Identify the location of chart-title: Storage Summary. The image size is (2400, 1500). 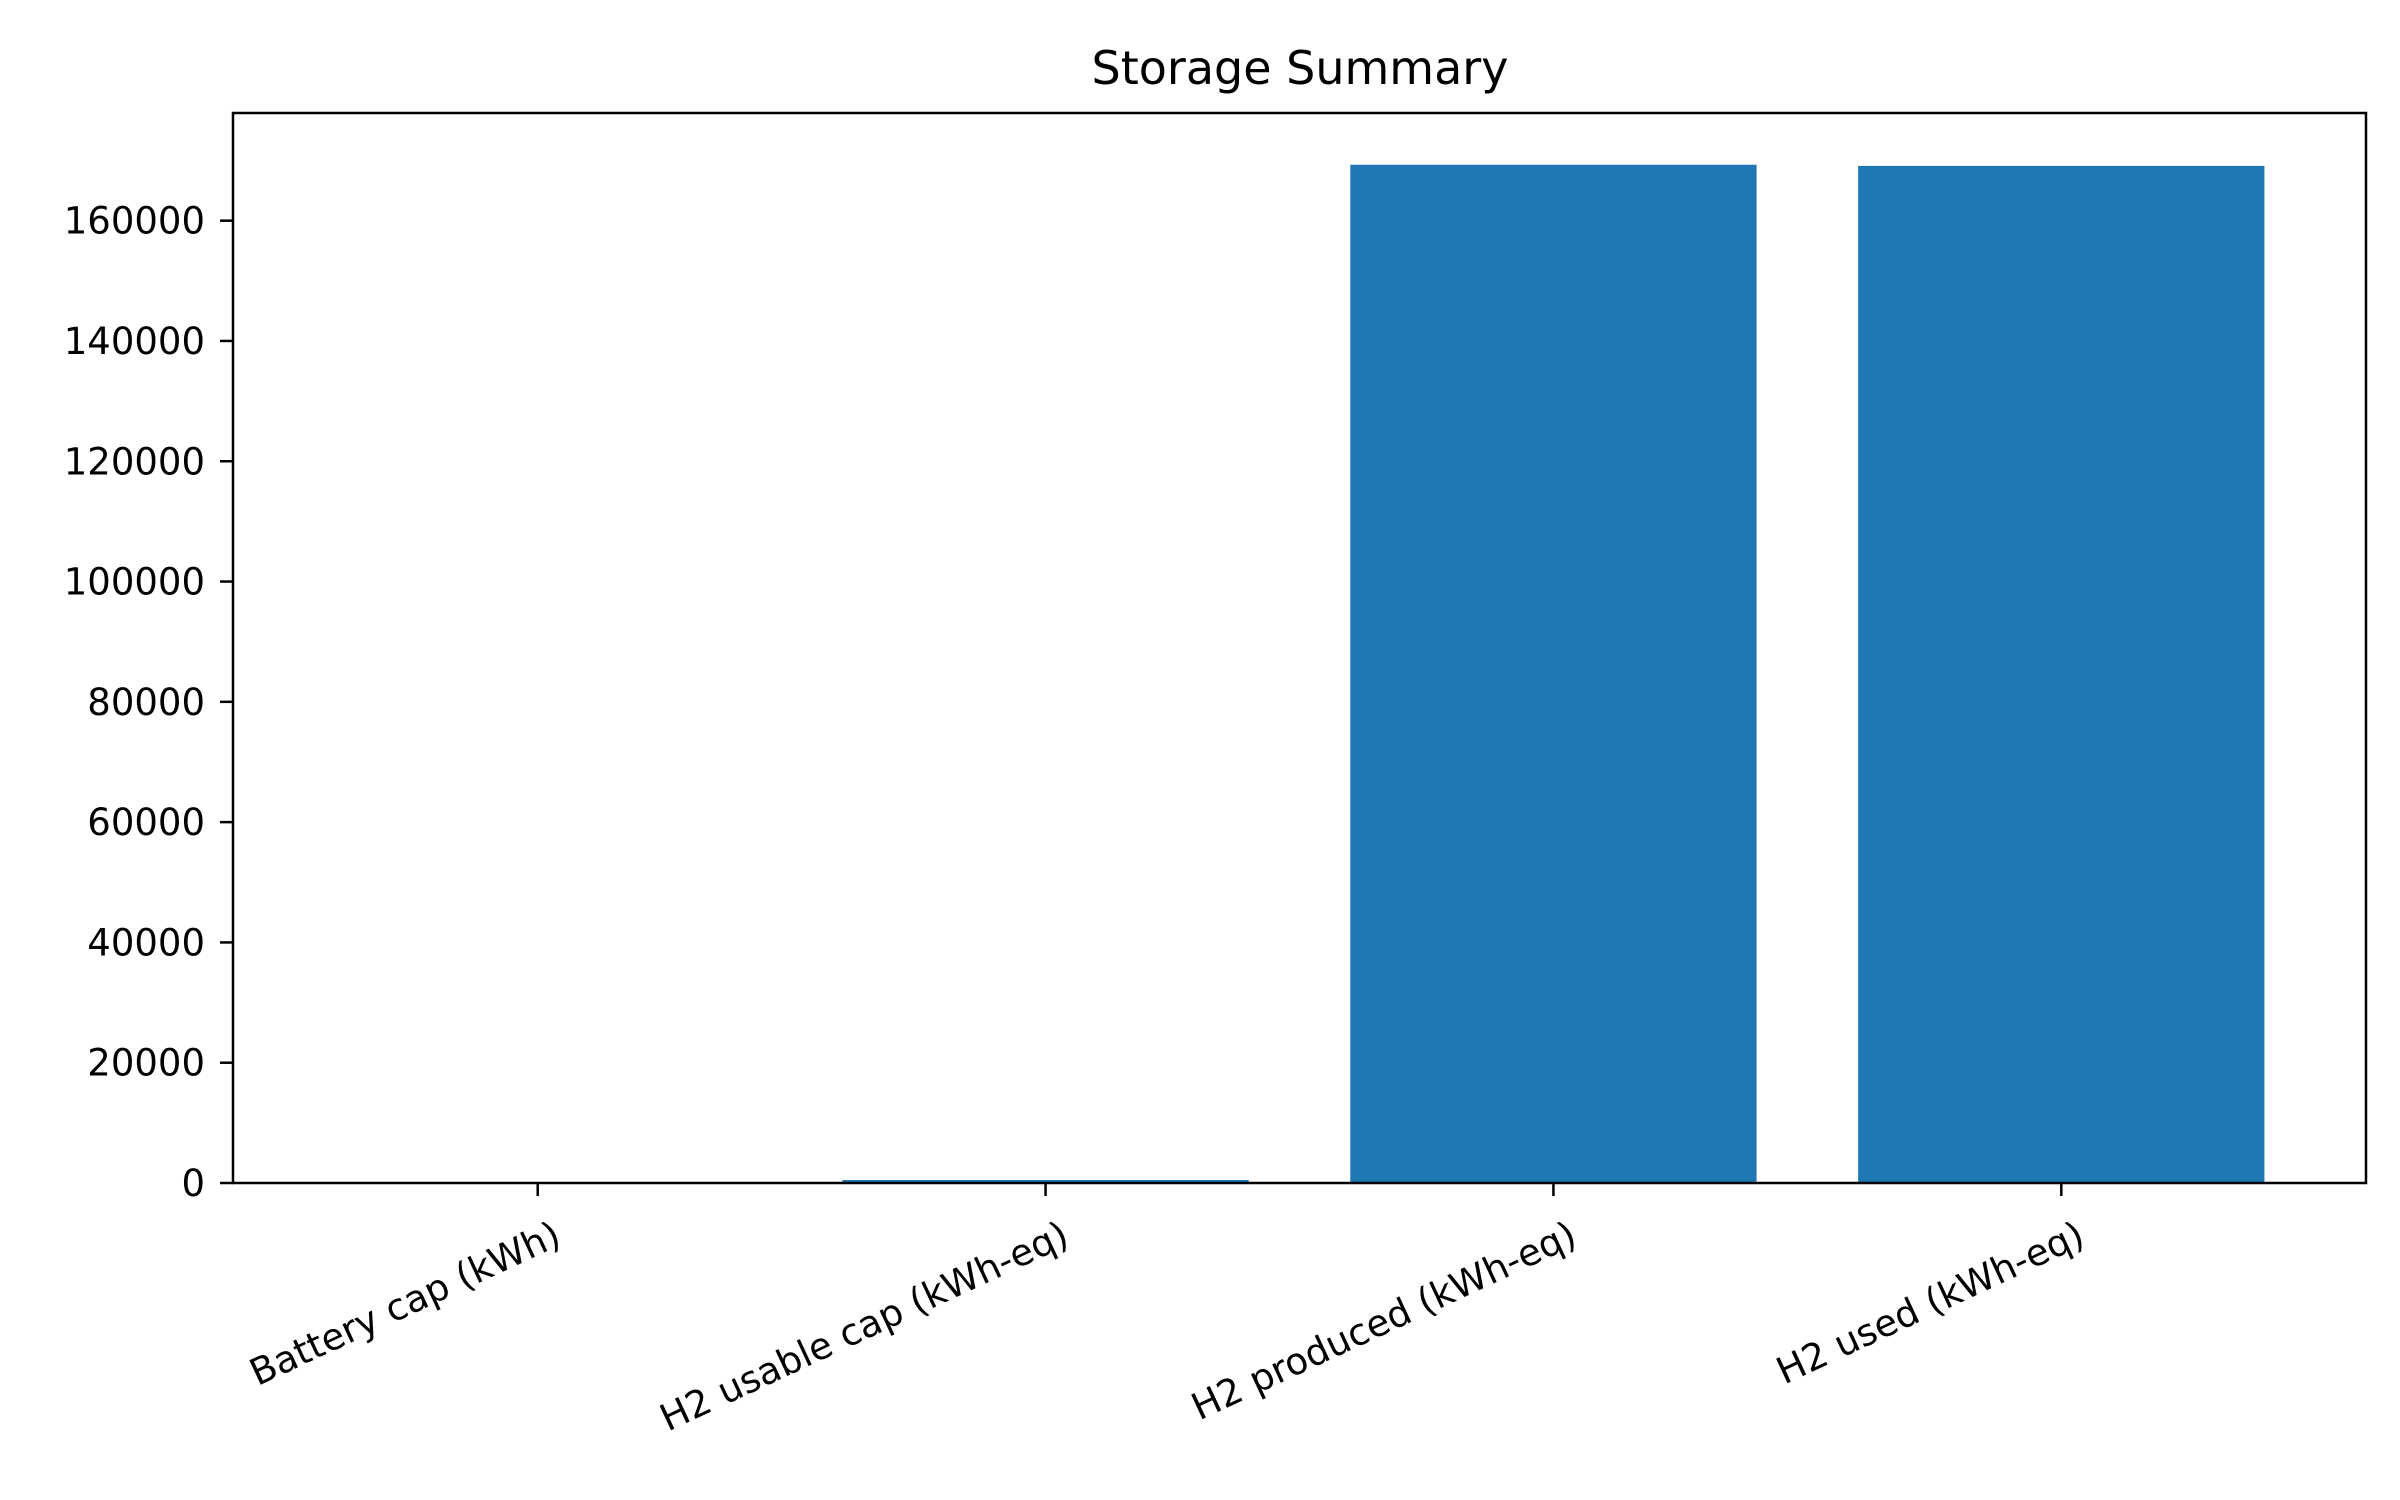
(1300, 68).